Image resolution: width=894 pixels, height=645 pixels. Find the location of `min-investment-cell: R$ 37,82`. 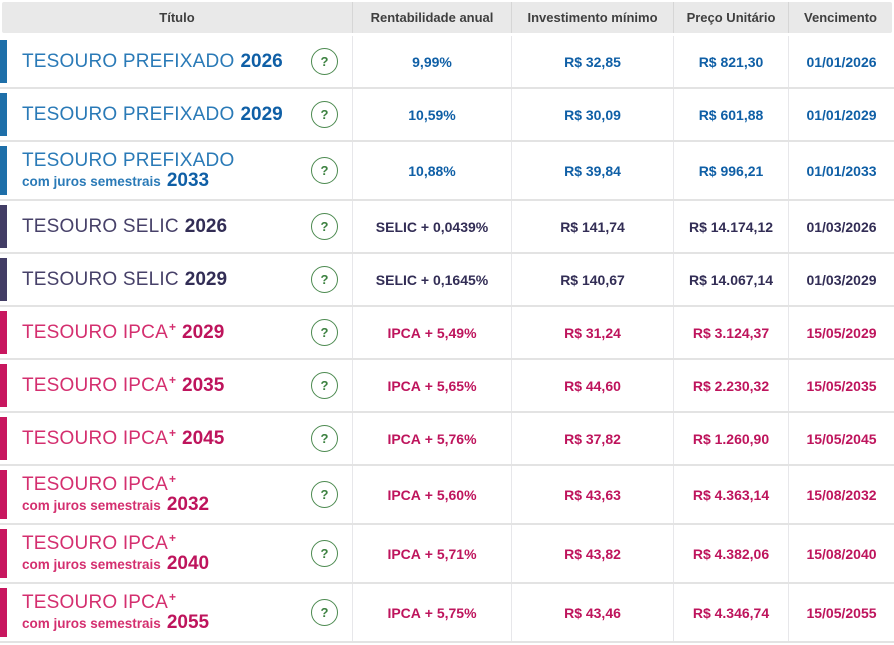

min-investment-cell: R$ 37,82 is located at coordinates (592, 438).